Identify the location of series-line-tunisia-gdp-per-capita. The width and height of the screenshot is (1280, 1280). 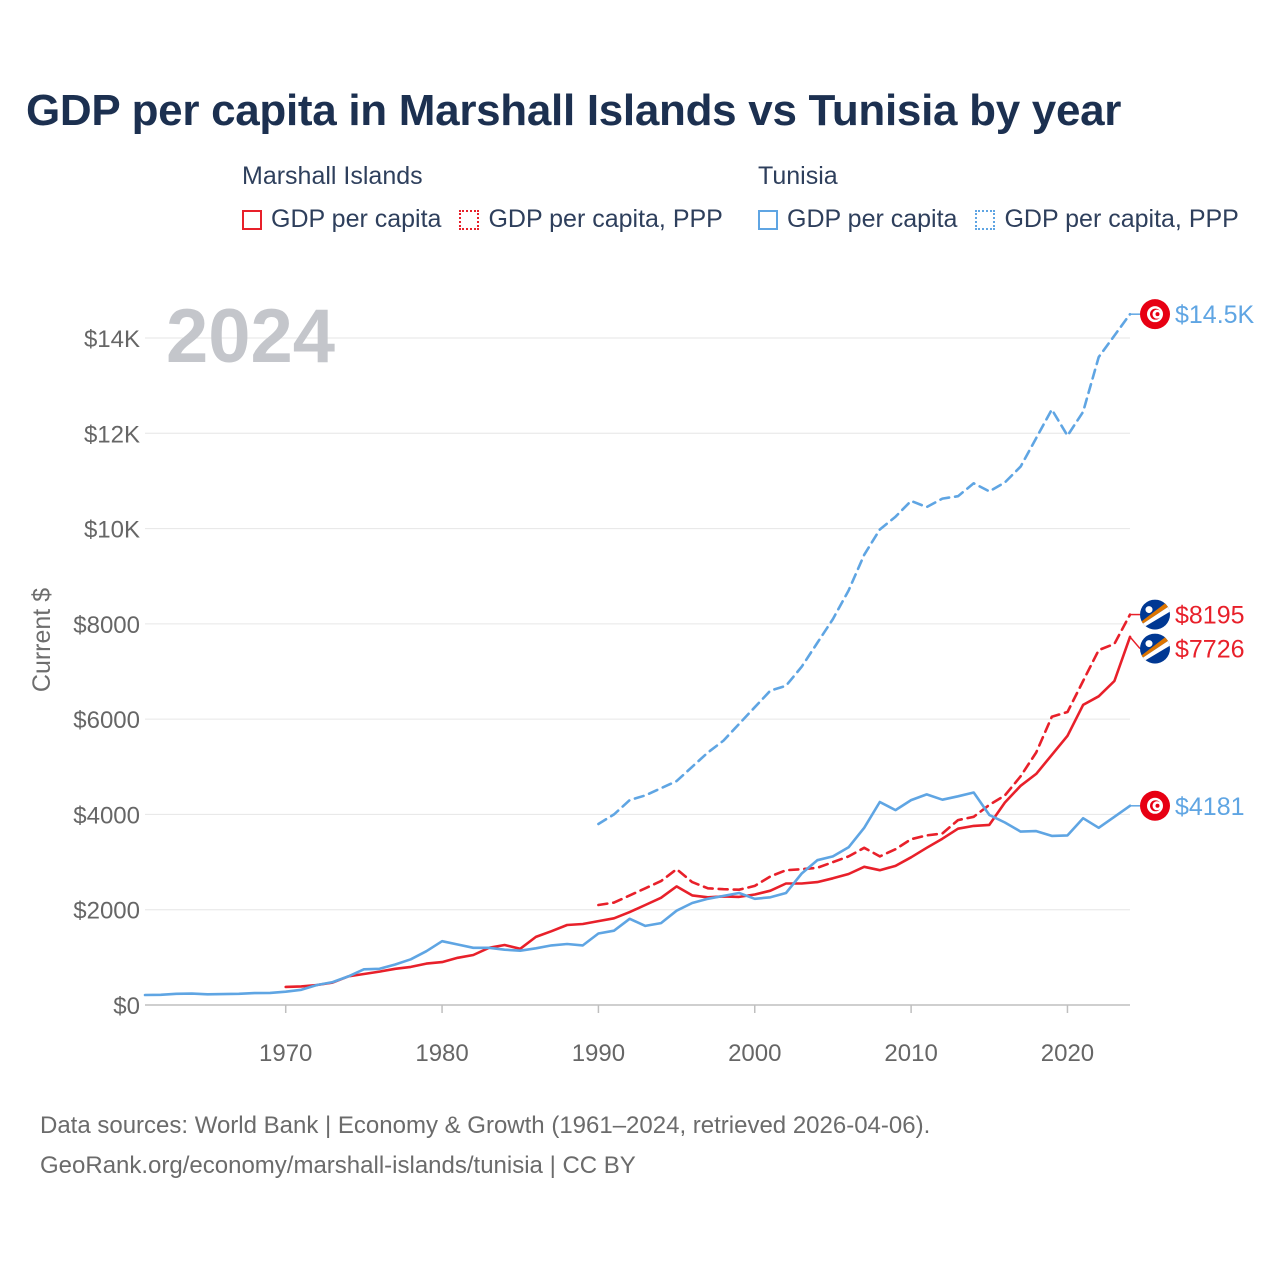
(637, 894).